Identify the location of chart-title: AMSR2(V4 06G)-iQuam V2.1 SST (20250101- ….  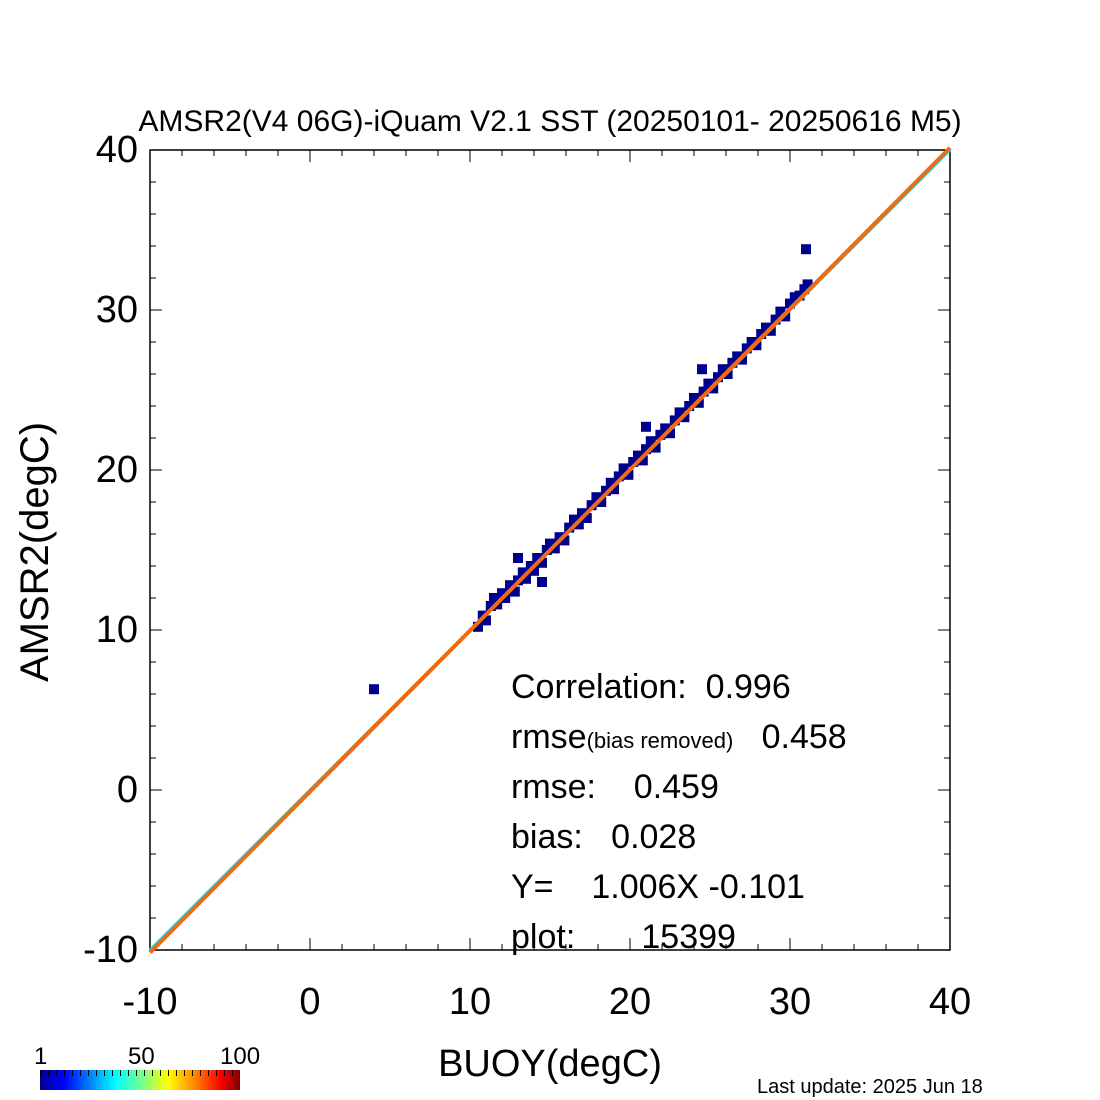
(550, 121).